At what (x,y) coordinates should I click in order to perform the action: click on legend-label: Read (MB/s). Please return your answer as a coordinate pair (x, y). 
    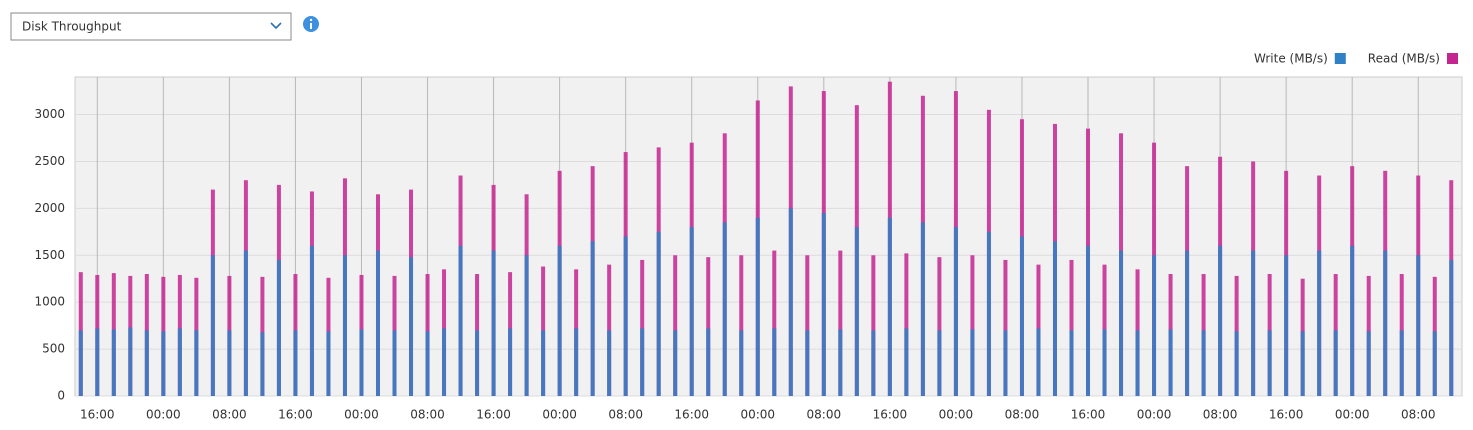
    Looking at the image, I should click on (1404, 59).